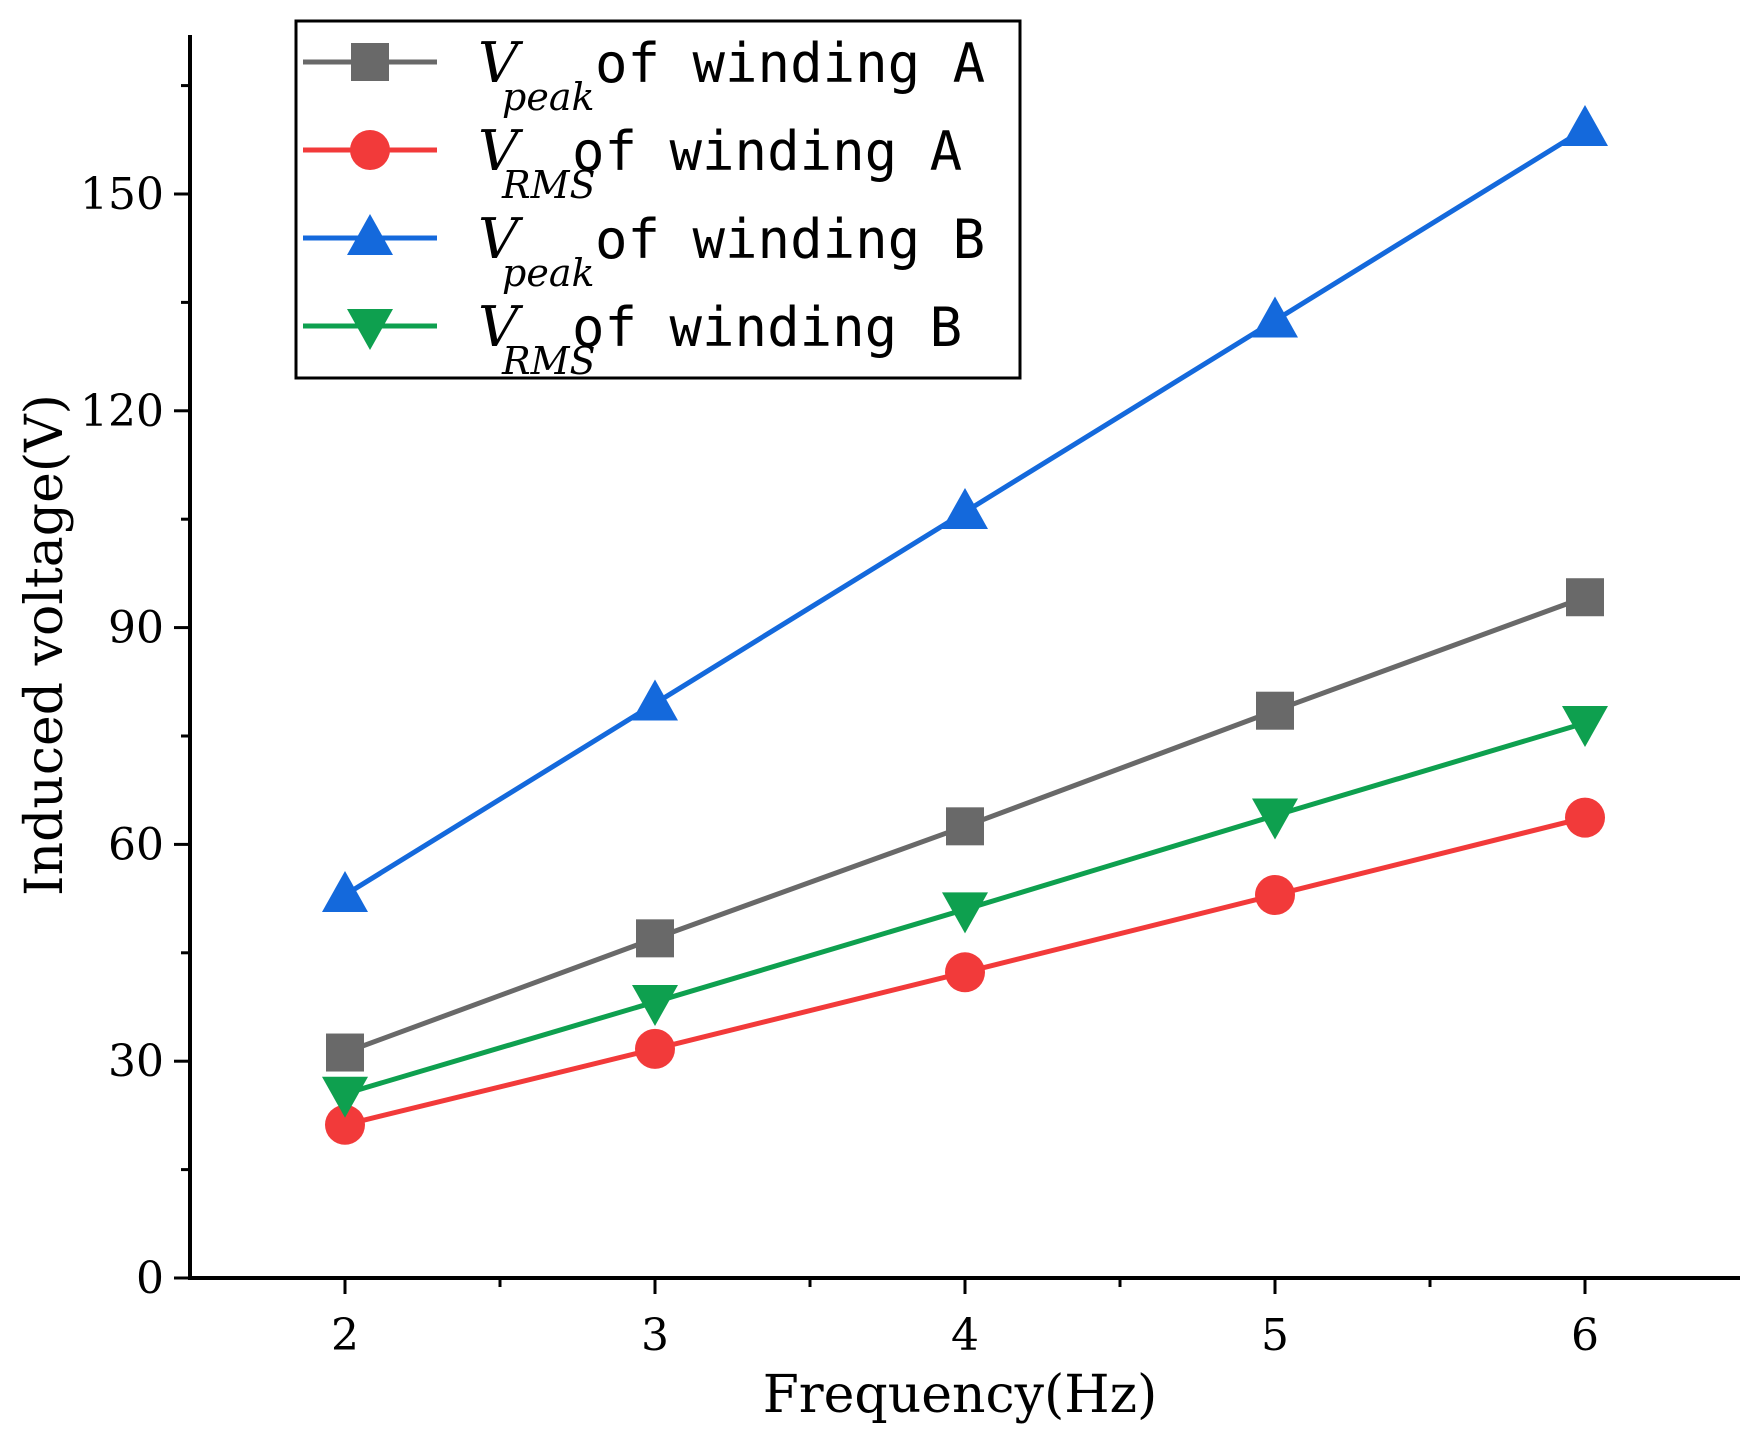  Describe the element at coordinates (658, 199) in the screenshot. I see `legend-box` at that location.